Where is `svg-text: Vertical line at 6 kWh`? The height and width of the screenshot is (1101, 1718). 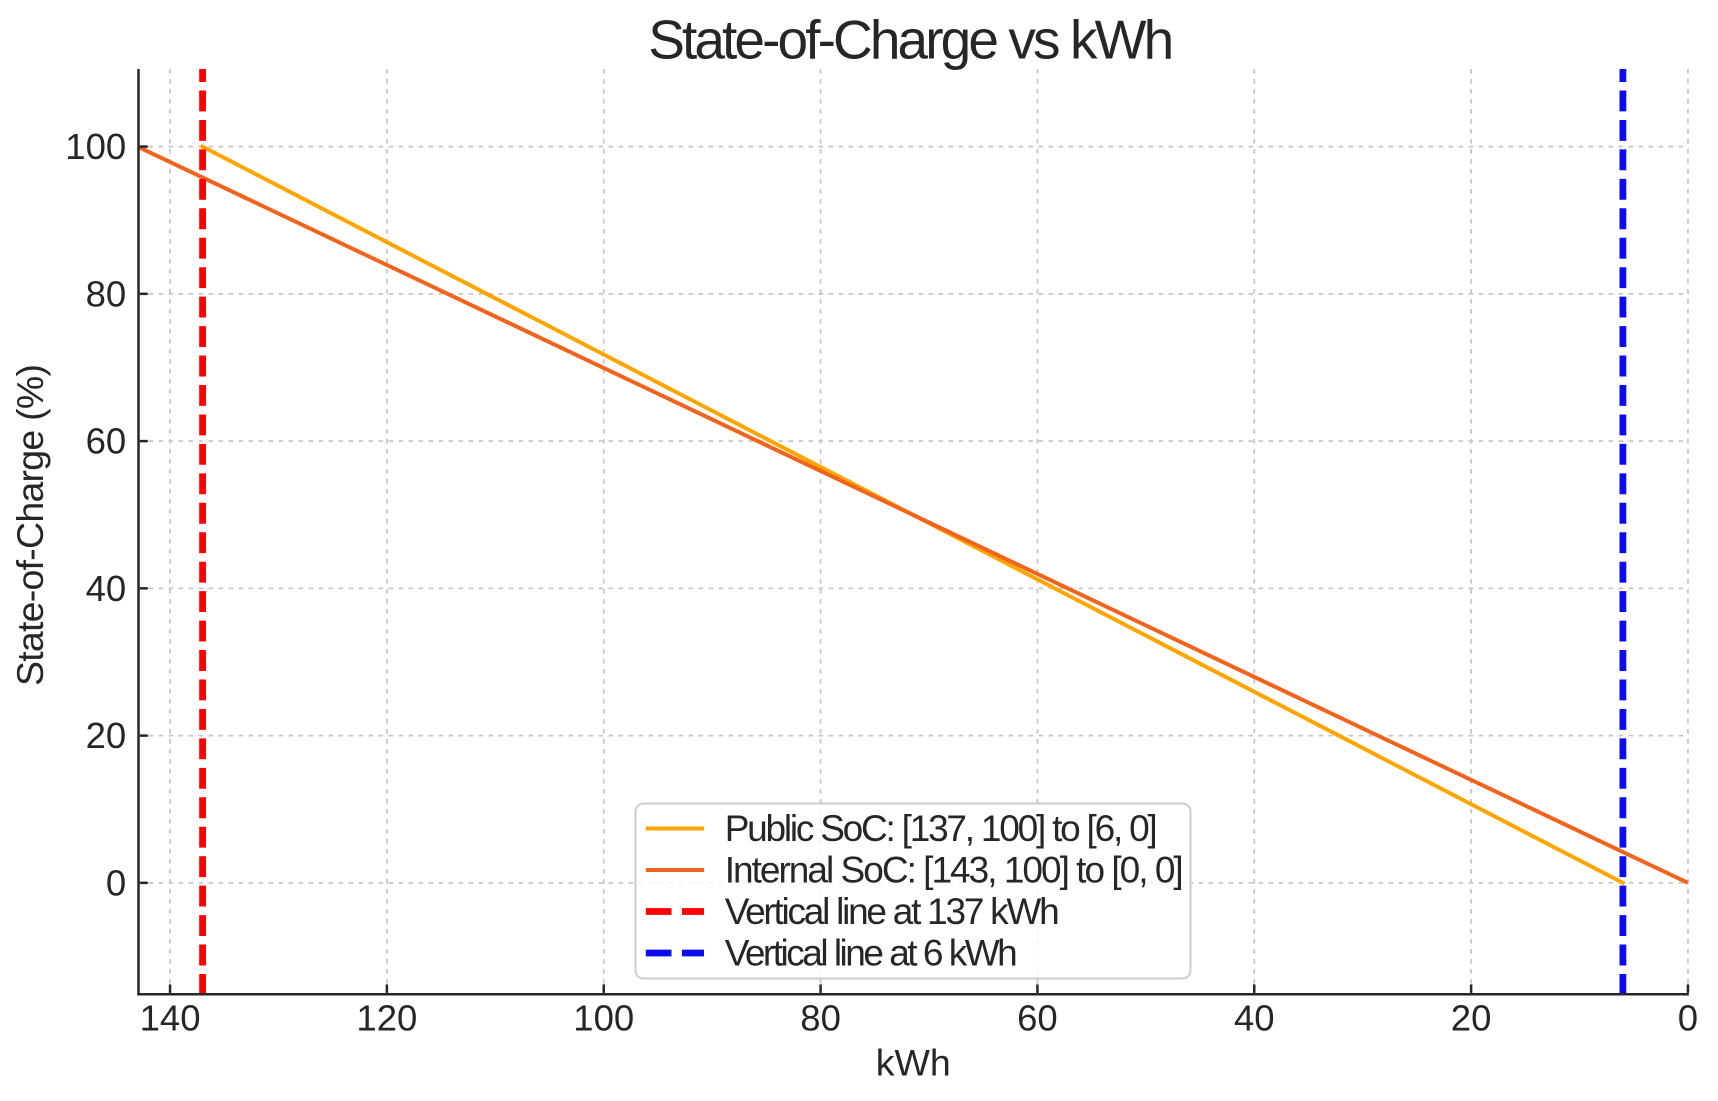
svg-text: Vertical line at 6 kWh is located at coordinates (871, 953).